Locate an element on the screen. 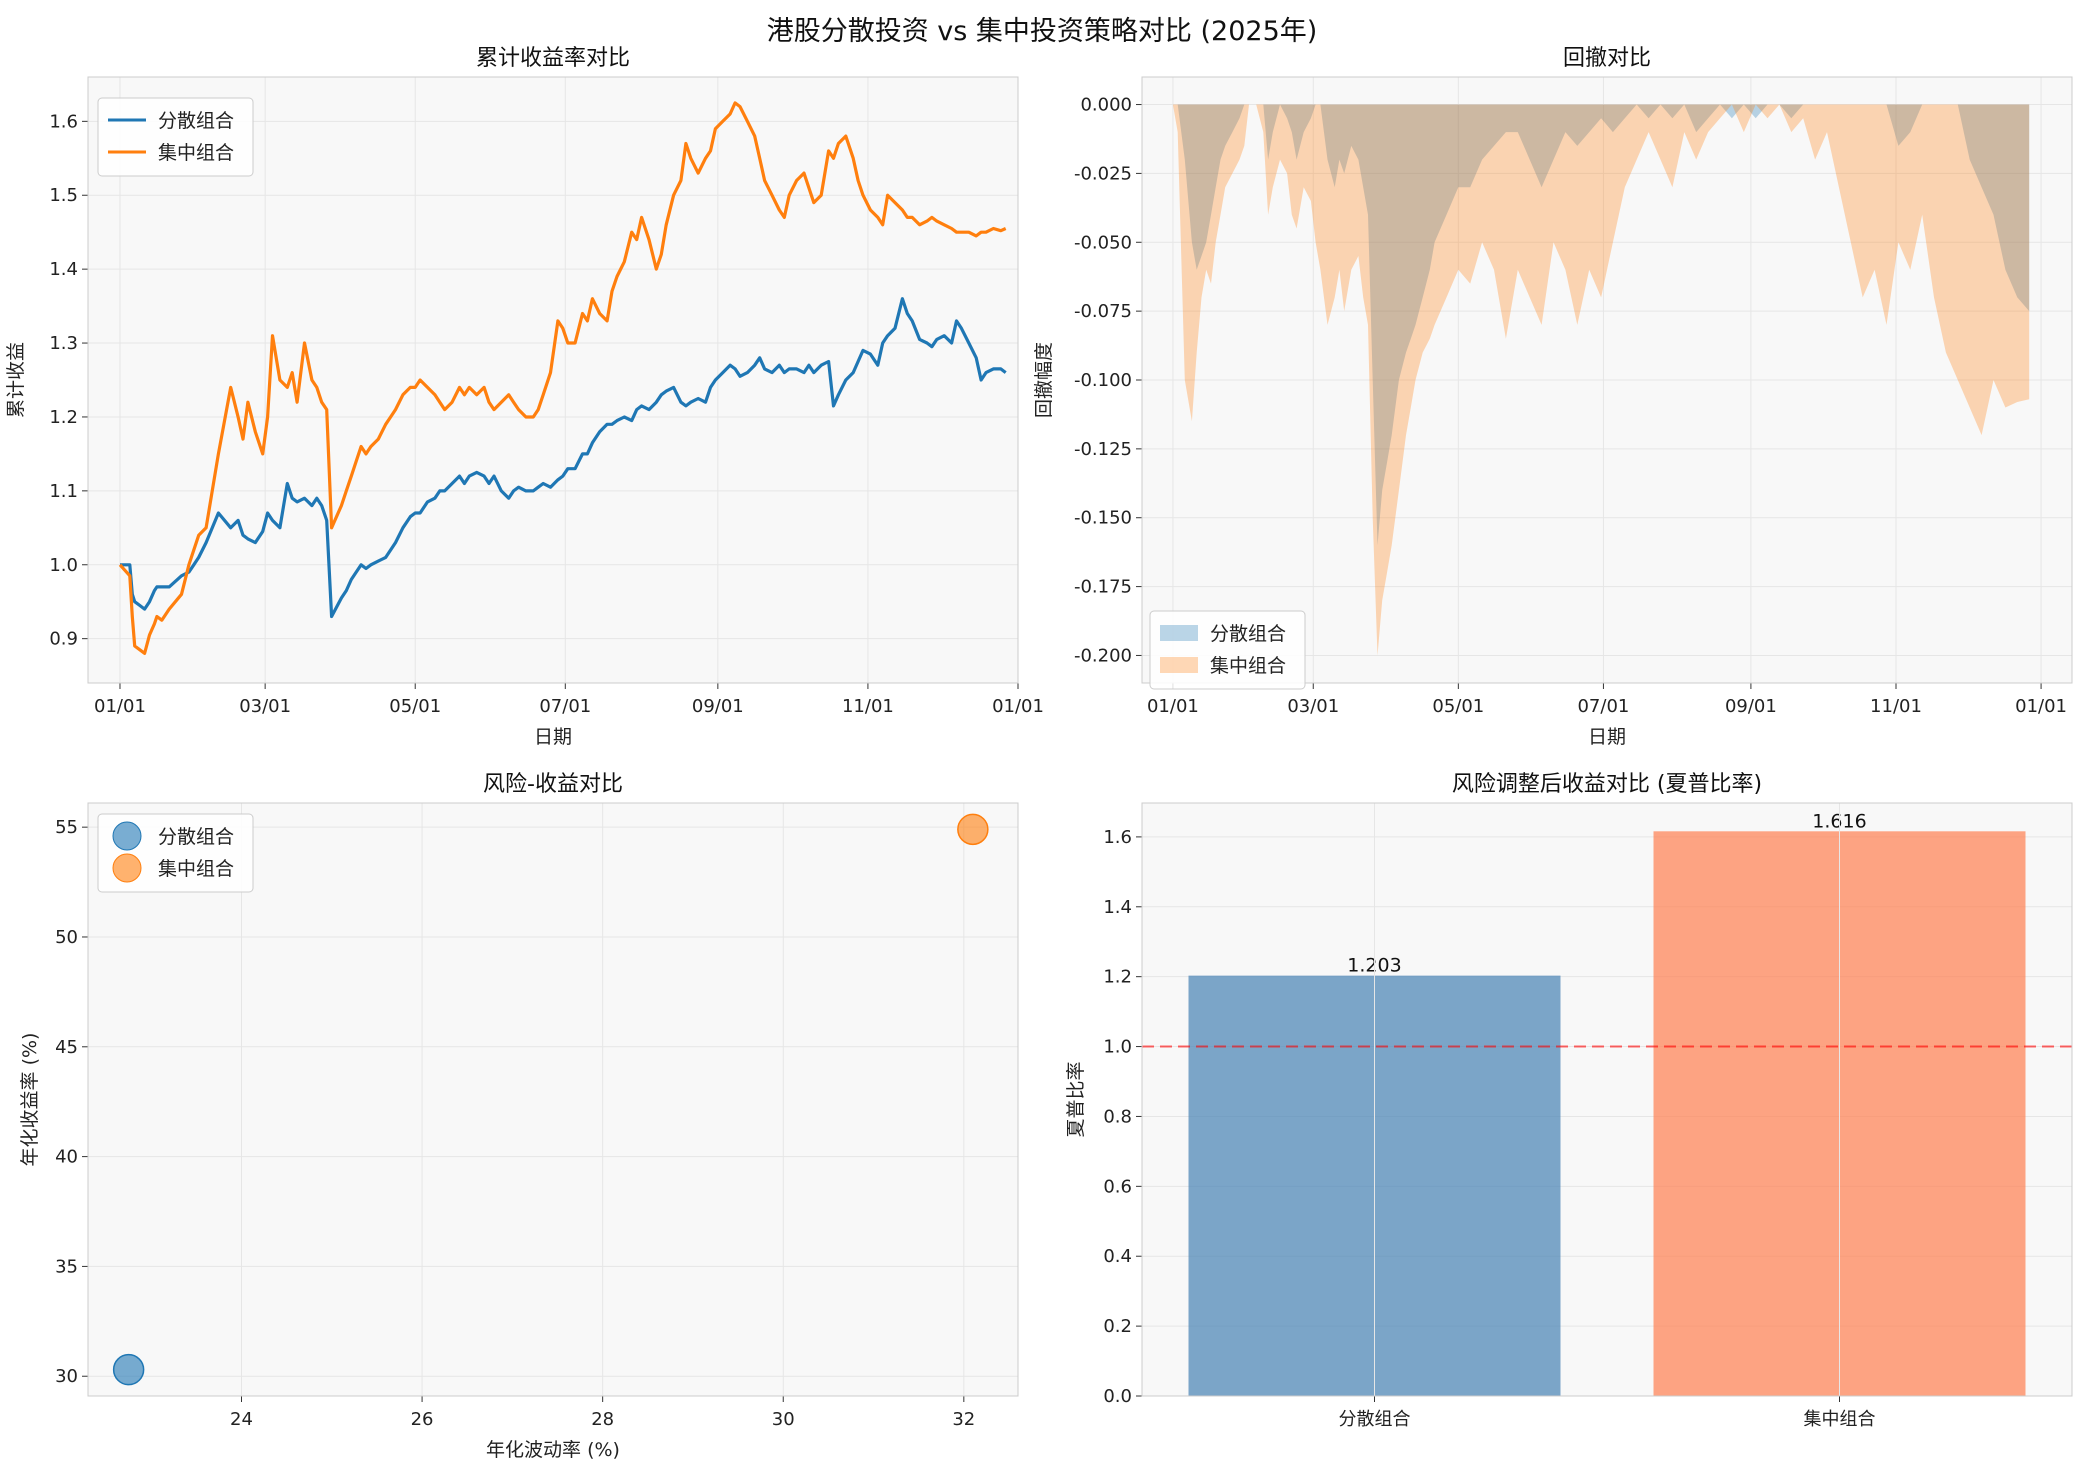 This screenshot has width=2085, height=1477. y-tick-label: 0.4 is located at coordinates (1117, 1256).